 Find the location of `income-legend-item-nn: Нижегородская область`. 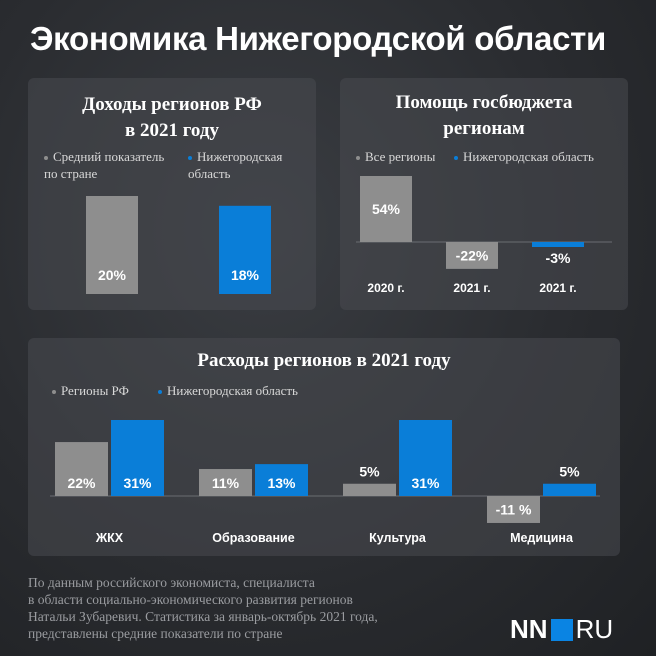

income-legend-item-nn: Нижегородская область is located at coordinates (235, 165).